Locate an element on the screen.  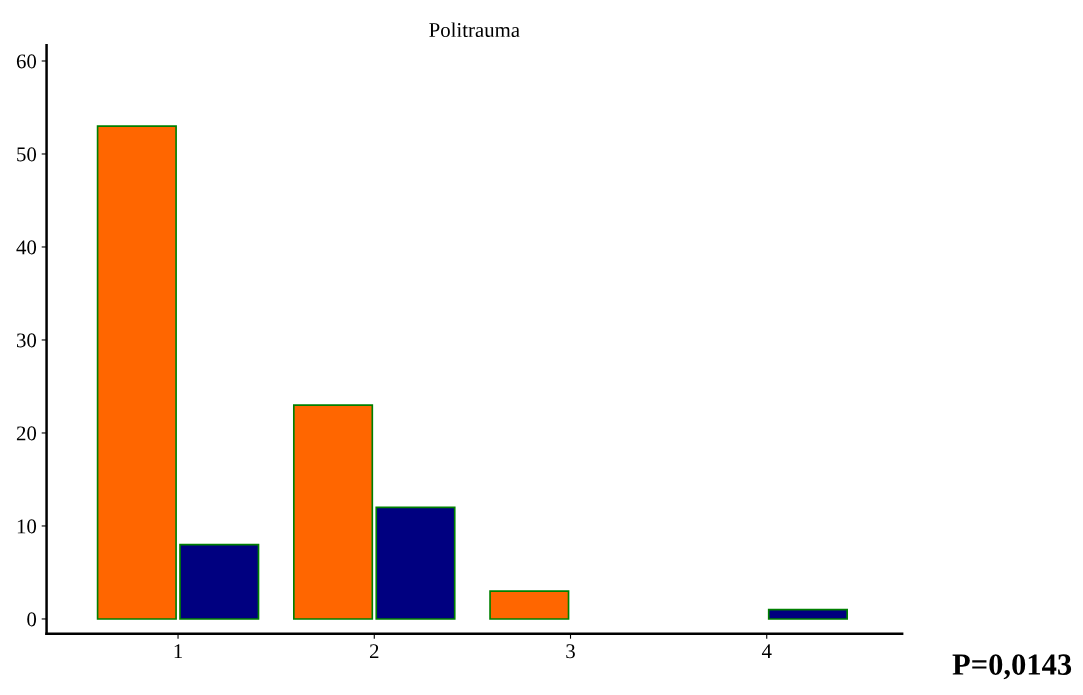
y-tick-label: 30 is located at coordinates (27, 340).